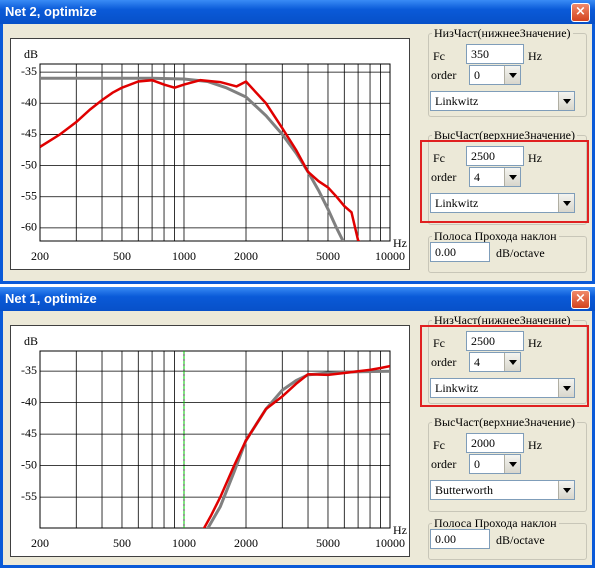  I want to click on title-bar: Net 1, optimize, so click(297, 299).